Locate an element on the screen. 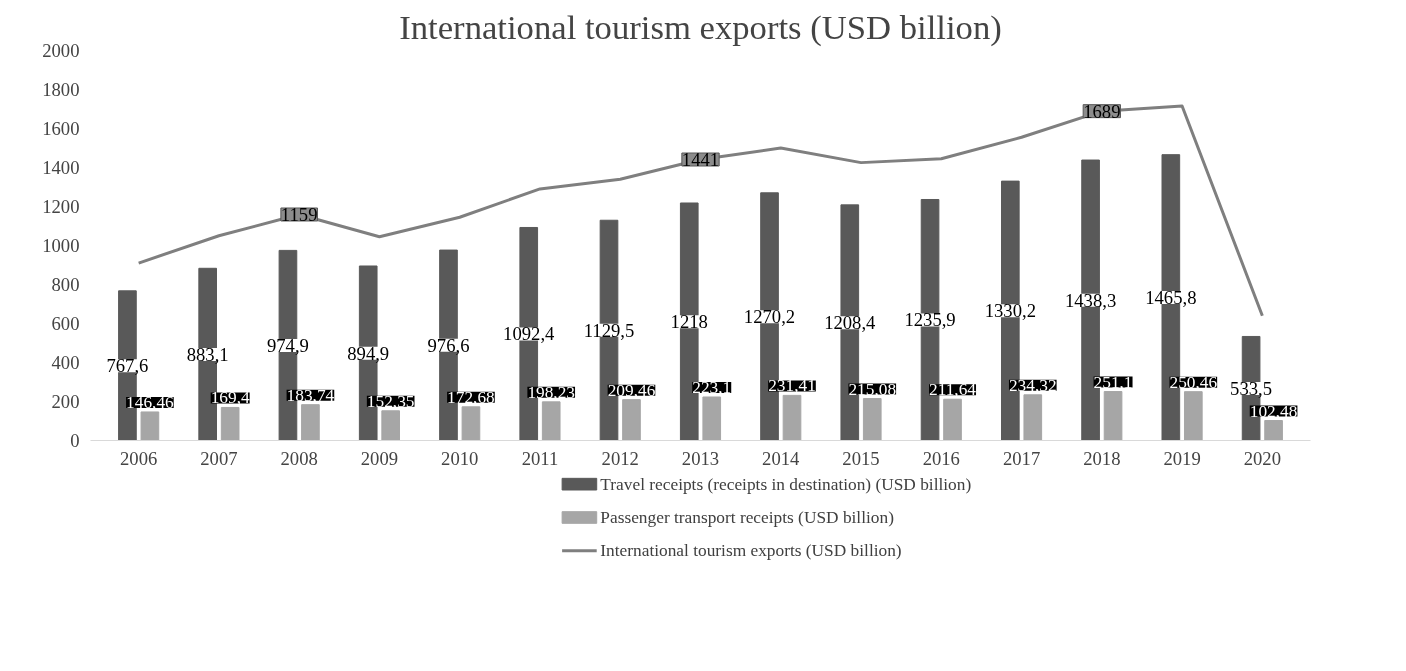  y-tick-label: 600 is located at coordinates (65, 323).